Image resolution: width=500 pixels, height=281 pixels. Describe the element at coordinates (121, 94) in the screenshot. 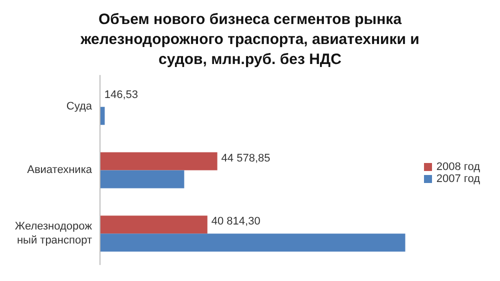

I see `data-label: 146,53` at that location.